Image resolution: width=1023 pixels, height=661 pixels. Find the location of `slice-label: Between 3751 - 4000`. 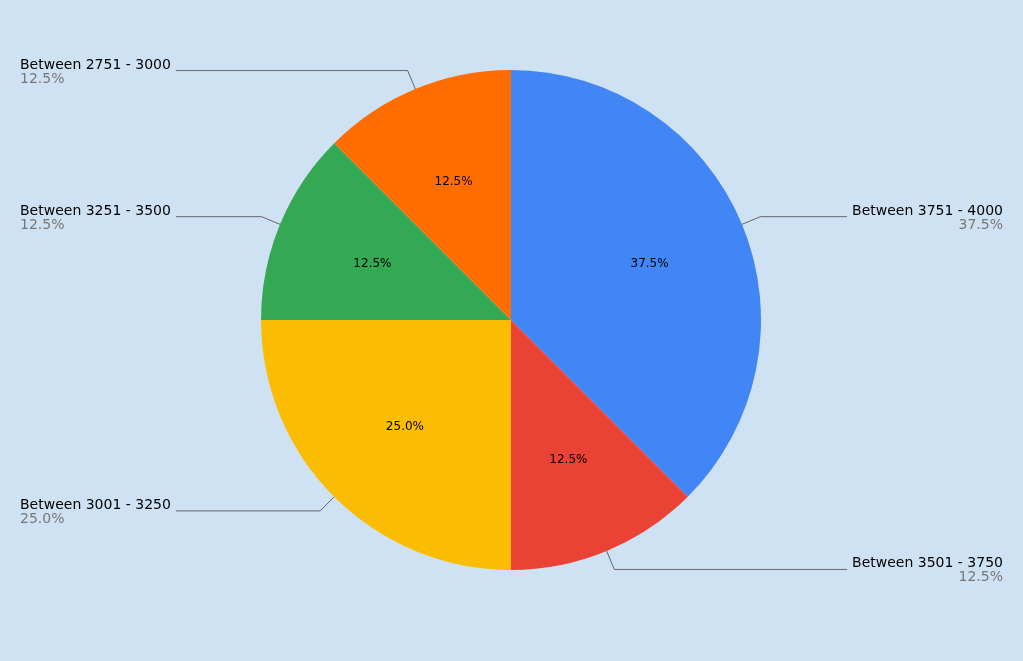

slice-label: Between 3751 - 4000 is located at coordinates (927, 209).